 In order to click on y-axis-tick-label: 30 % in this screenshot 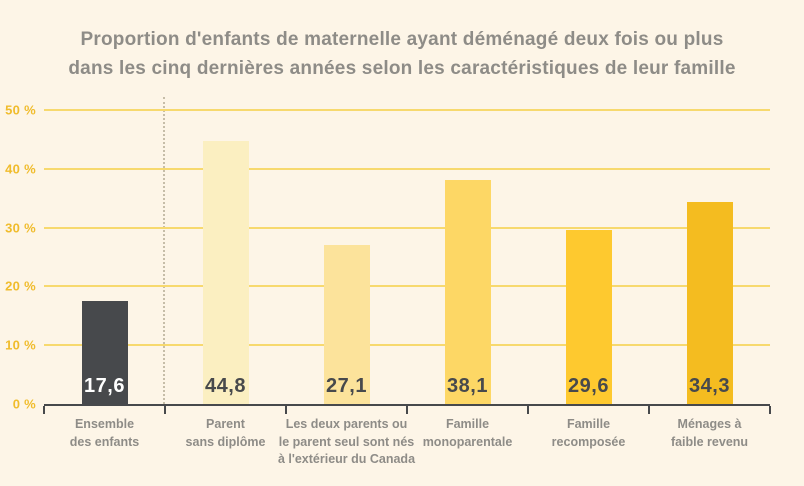, I will do `click(20, 228)`.